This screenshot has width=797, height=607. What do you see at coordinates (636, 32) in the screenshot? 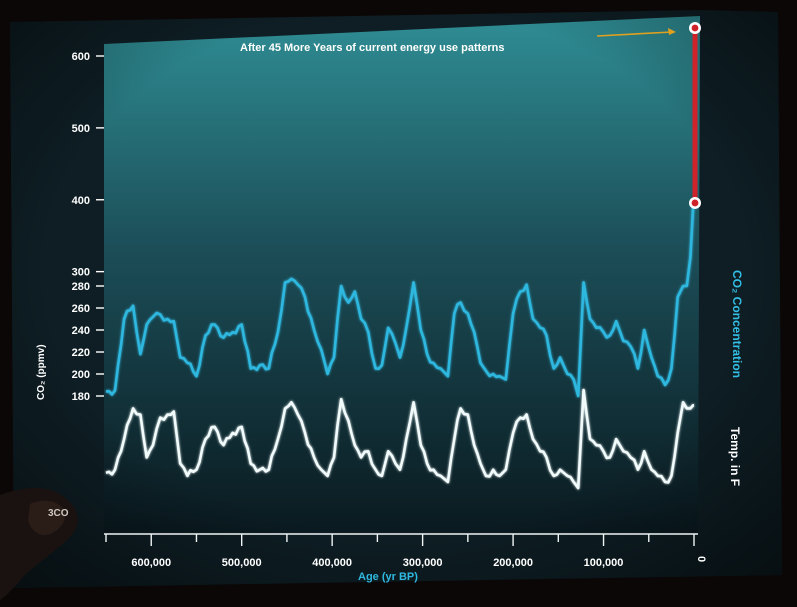
I see `annotation-arrow` at bounding box center [636, 32].